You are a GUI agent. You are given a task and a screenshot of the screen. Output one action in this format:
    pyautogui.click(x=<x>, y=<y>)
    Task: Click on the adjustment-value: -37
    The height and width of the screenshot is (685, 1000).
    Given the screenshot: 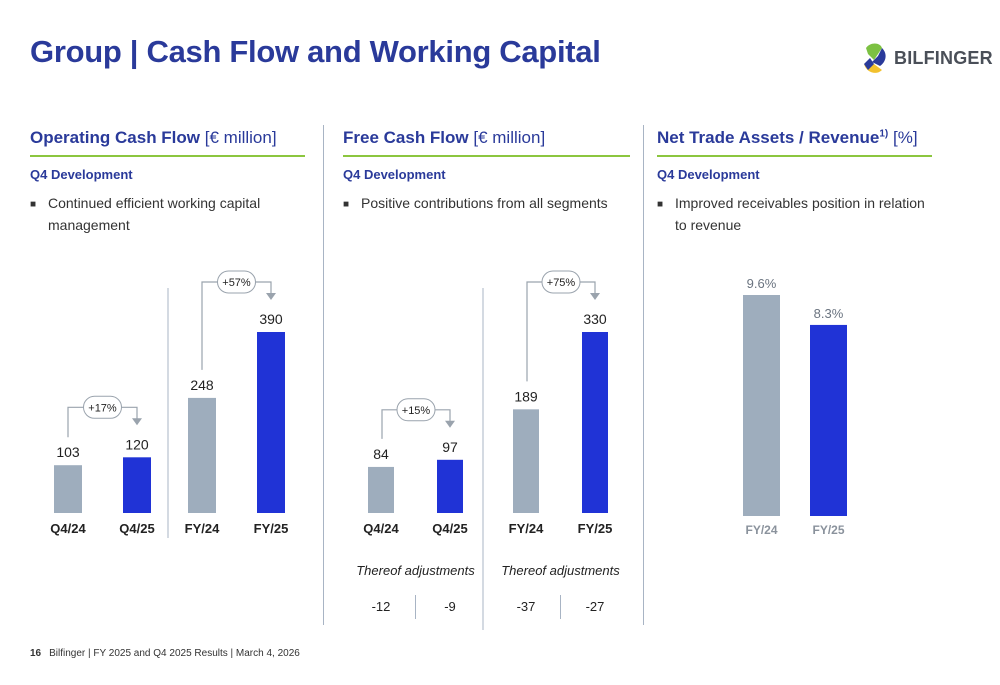 What is the action you would take?
    pyautogui.click(x=526, y=606)
    